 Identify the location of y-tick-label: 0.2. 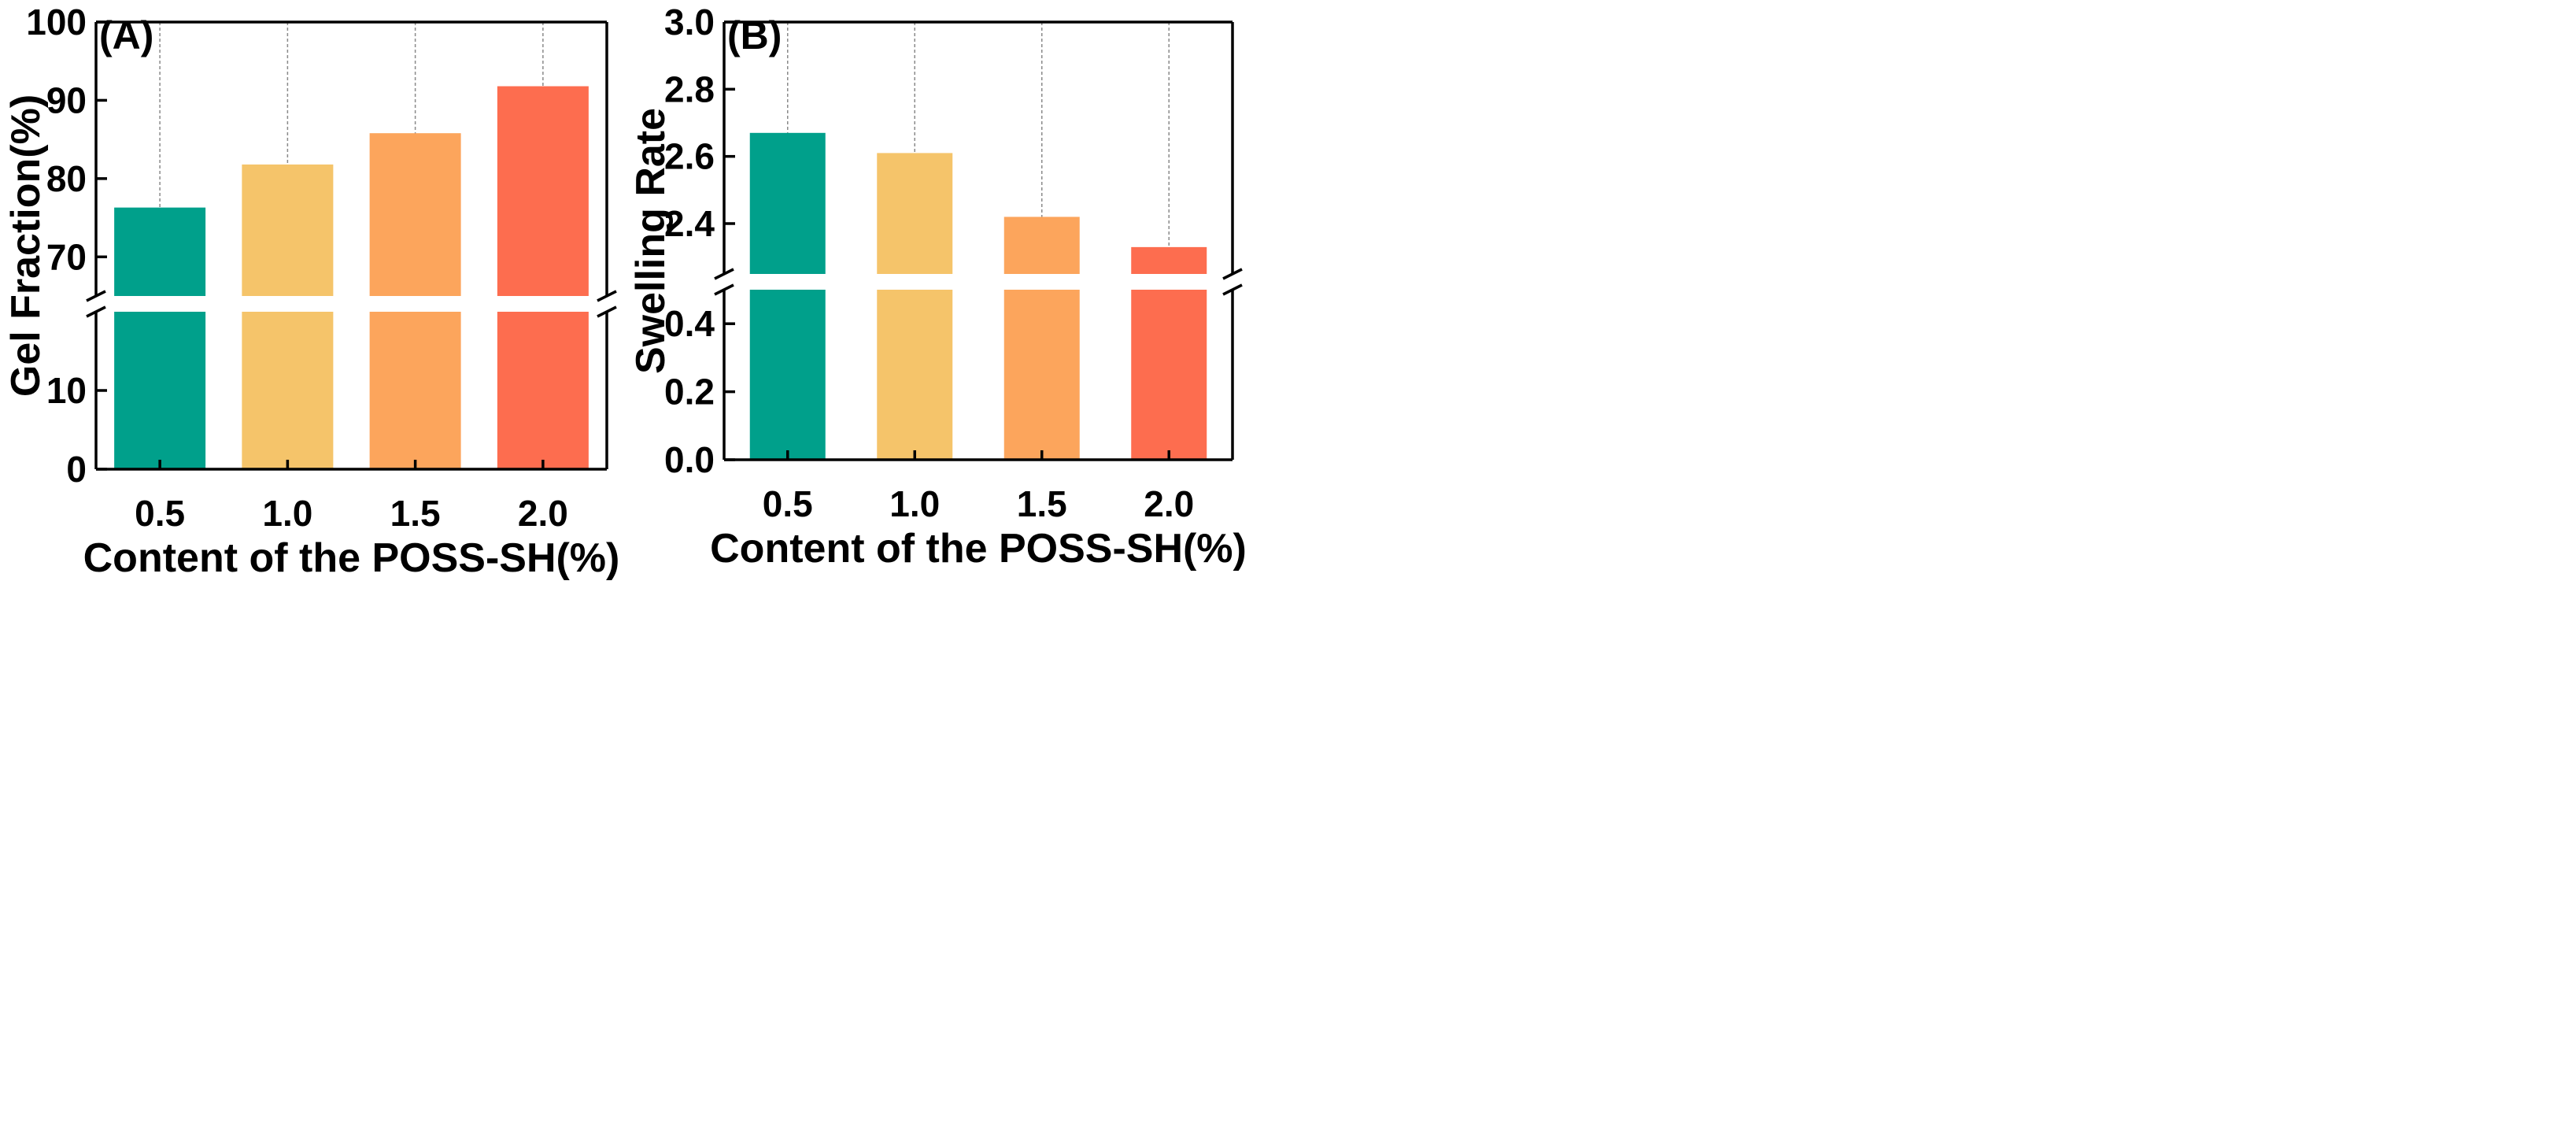
(689, 392).